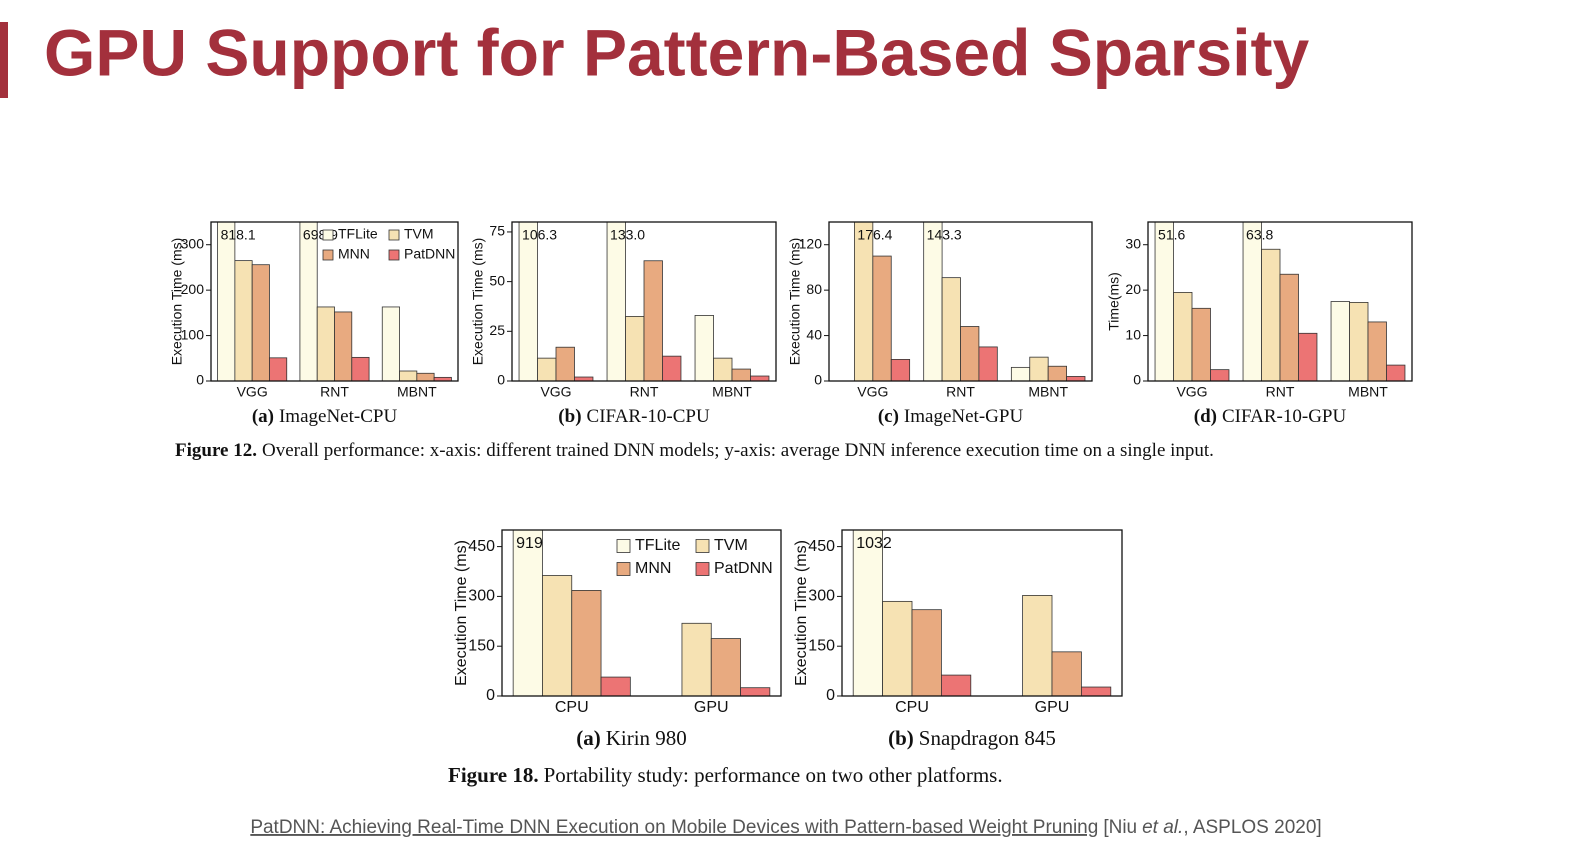 The image size is (1592, 854). What do you see at coordinates (1270, 416) in the screenshot?
I see `subcaption: (d) CIFAR-10-GPU` at bounding box center [1270, 416].